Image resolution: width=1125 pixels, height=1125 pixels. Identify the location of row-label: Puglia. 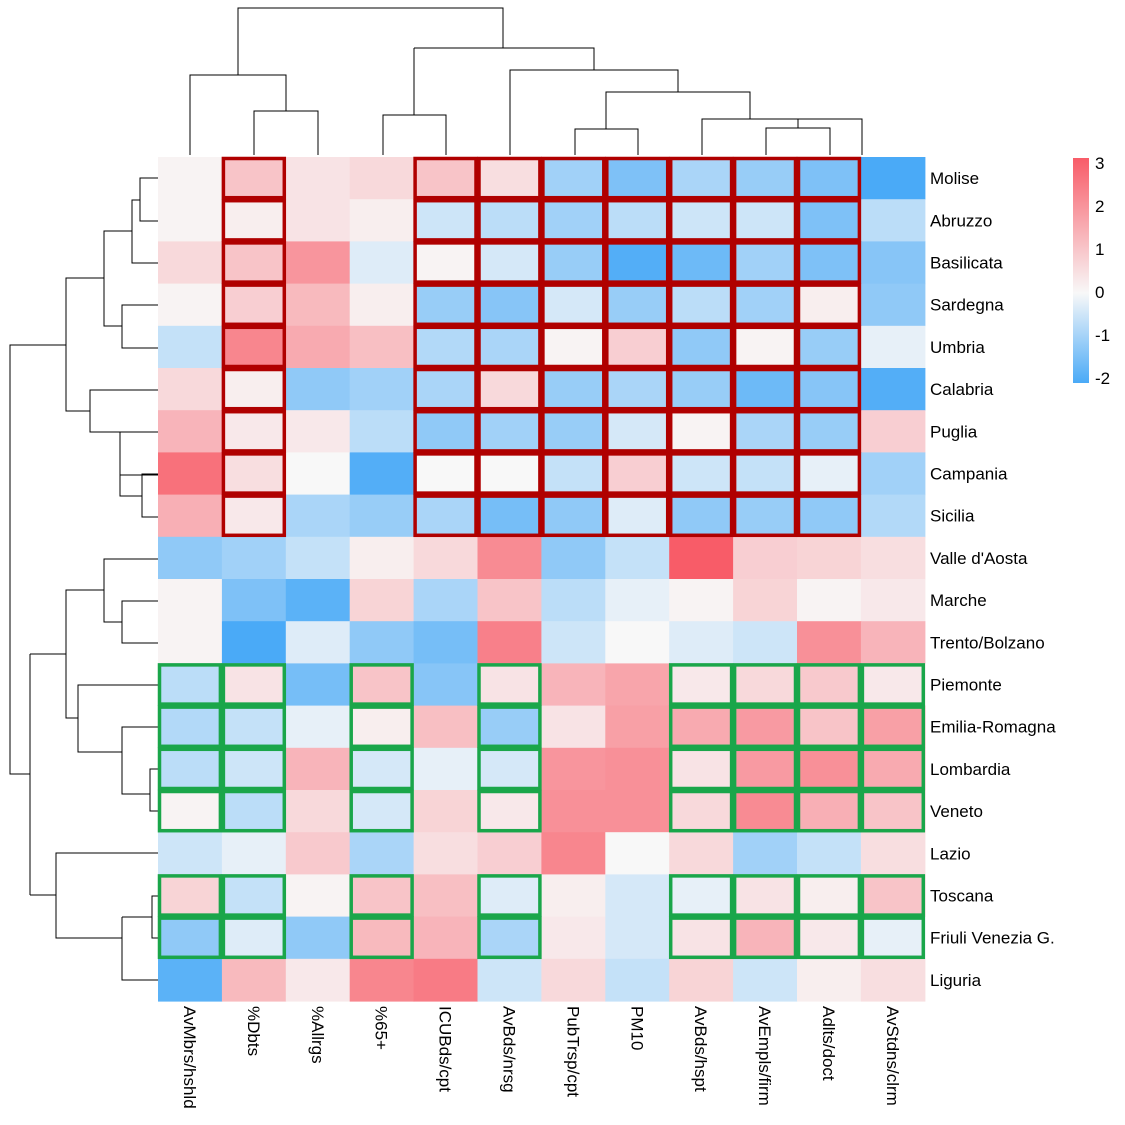
(954, 431).